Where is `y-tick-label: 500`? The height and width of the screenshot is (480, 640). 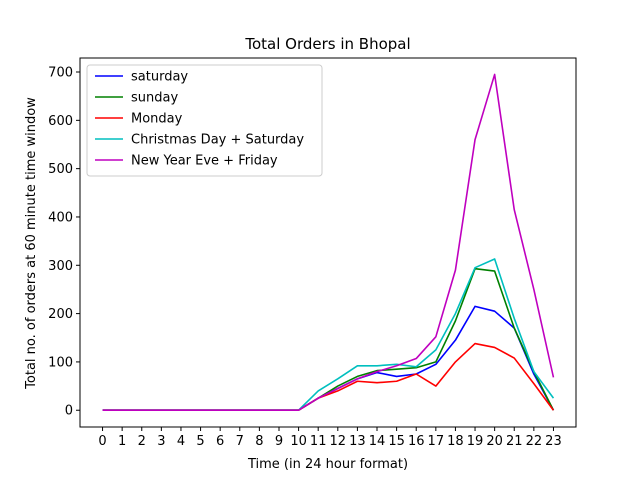
y-tick-label: 500 is located at coordinates (60, 169).